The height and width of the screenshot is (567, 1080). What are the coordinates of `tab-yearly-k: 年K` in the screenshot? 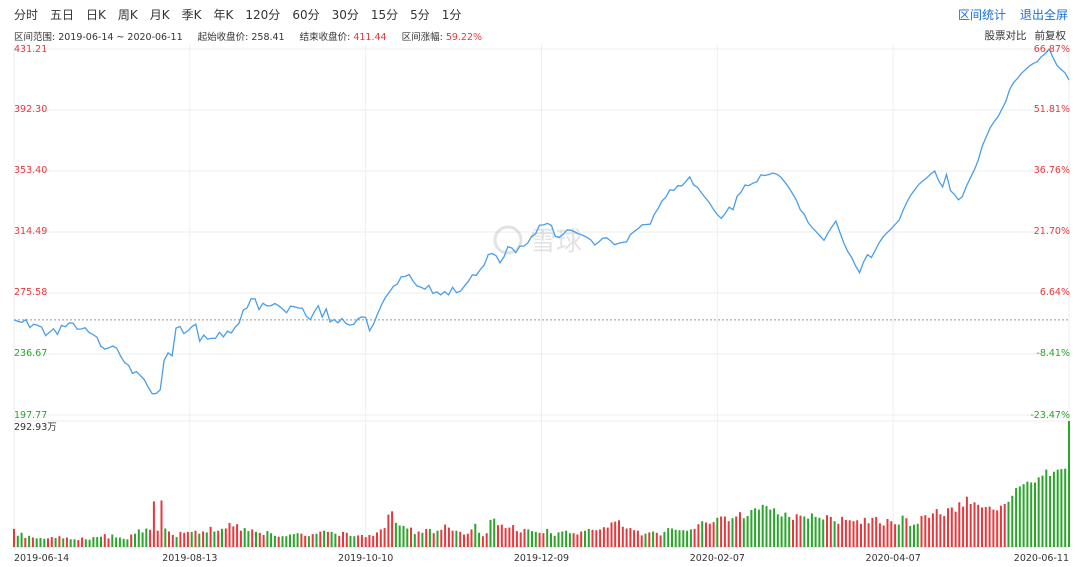 It's located at (223, 14).